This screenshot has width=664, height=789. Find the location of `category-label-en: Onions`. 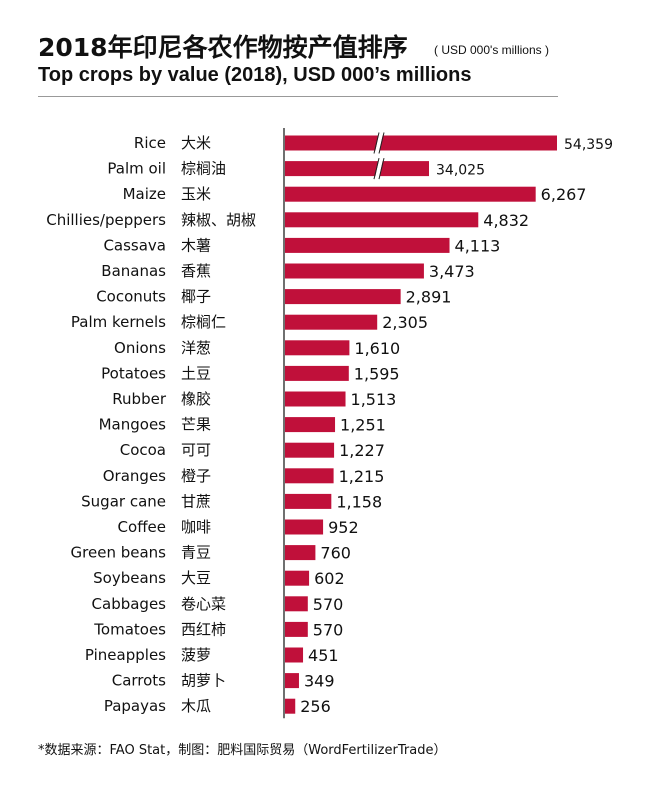

category-label-en: Onions is located at coordinates (140, 348).